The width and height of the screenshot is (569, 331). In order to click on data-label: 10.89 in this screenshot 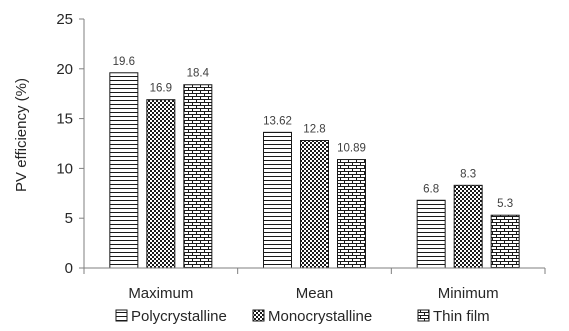, I will do `click(351, 149)`.